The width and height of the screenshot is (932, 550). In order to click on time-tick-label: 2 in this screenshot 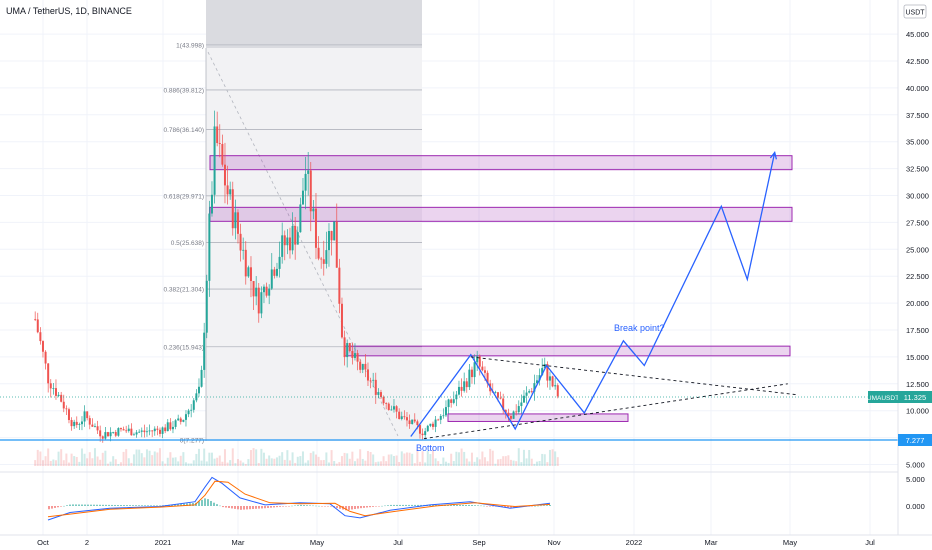, I will do `click(87, 542)`.